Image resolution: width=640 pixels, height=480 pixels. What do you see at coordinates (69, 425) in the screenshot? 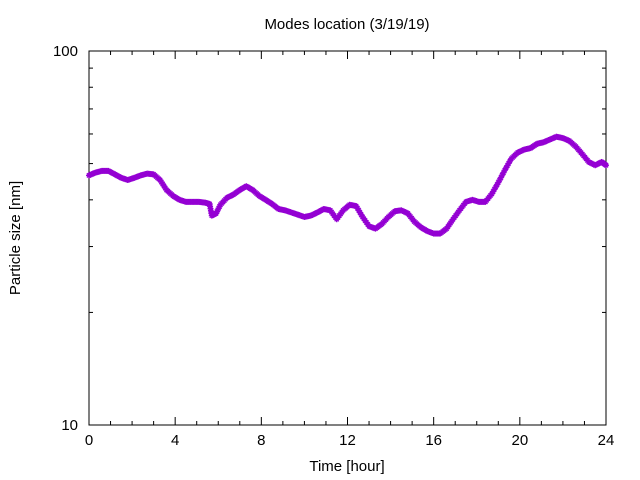
I see `y-tick-label: 10` at bounding box center [69, 425].